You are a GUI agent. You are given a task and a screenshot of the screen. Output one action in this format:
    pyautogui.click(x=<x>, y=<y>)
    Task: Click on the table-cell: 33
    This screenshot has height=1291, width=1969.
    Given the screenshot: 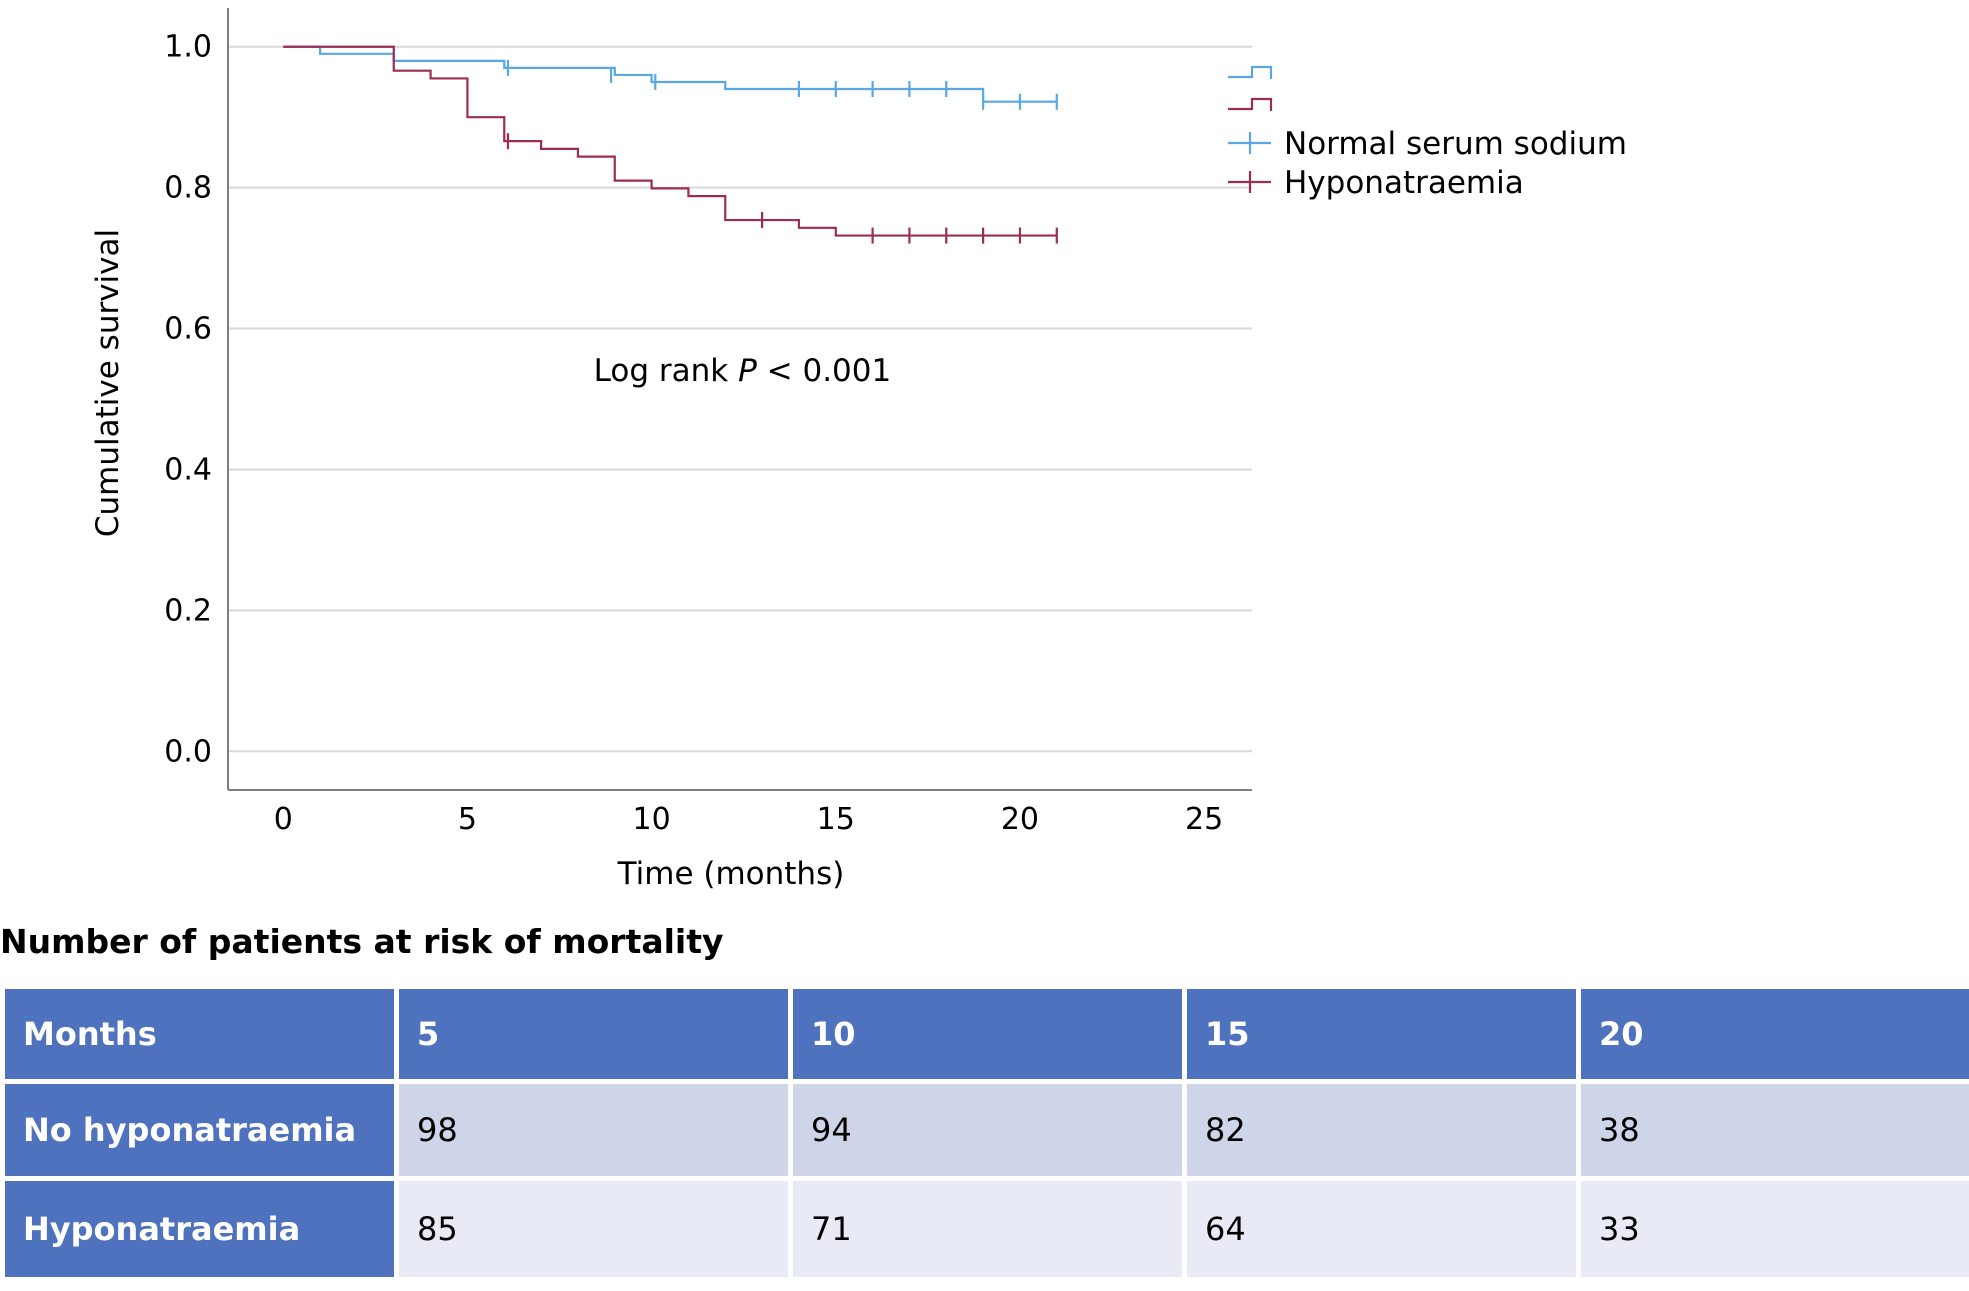 What is the action you would take?
    pyautogui.click(x=1772, y=1229)
    